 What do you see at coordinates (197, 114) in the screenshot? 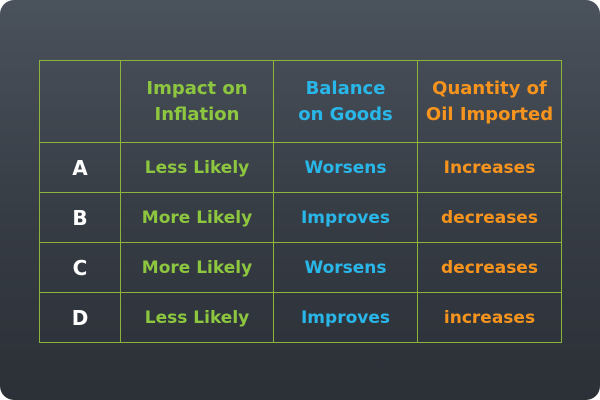
I see `header-line: Inflation` at bounding box center [197, 114].